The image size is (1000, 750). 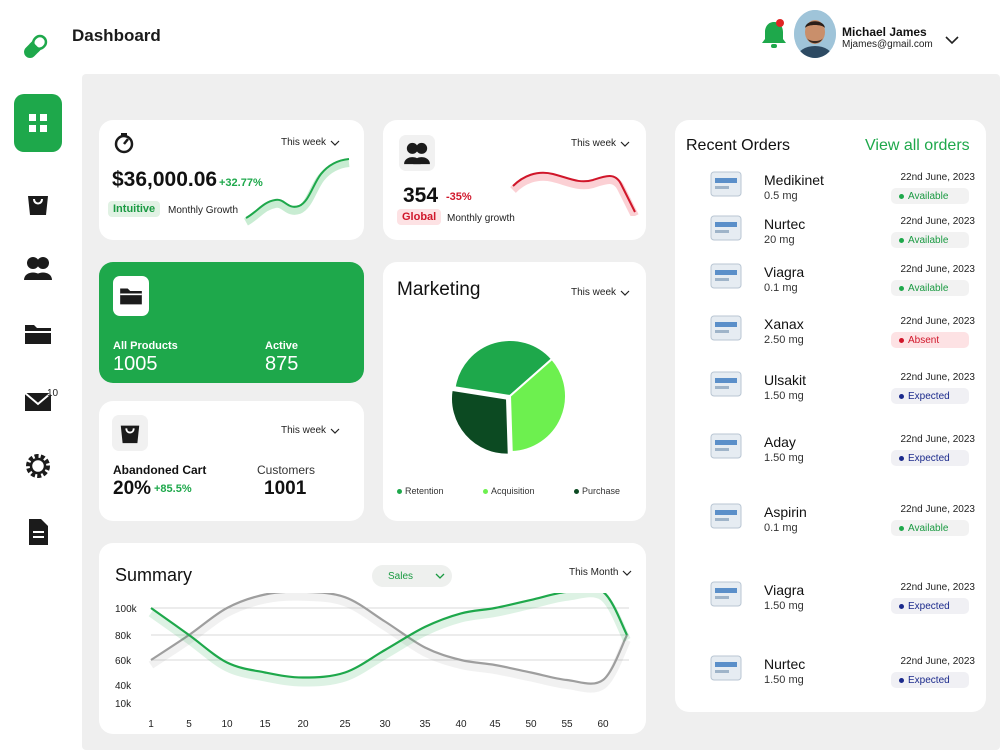 What do you see at coordinates (784, 324) in the screenshot?
I see `order-product-name: Xanax` at bounding box center [784, 324].